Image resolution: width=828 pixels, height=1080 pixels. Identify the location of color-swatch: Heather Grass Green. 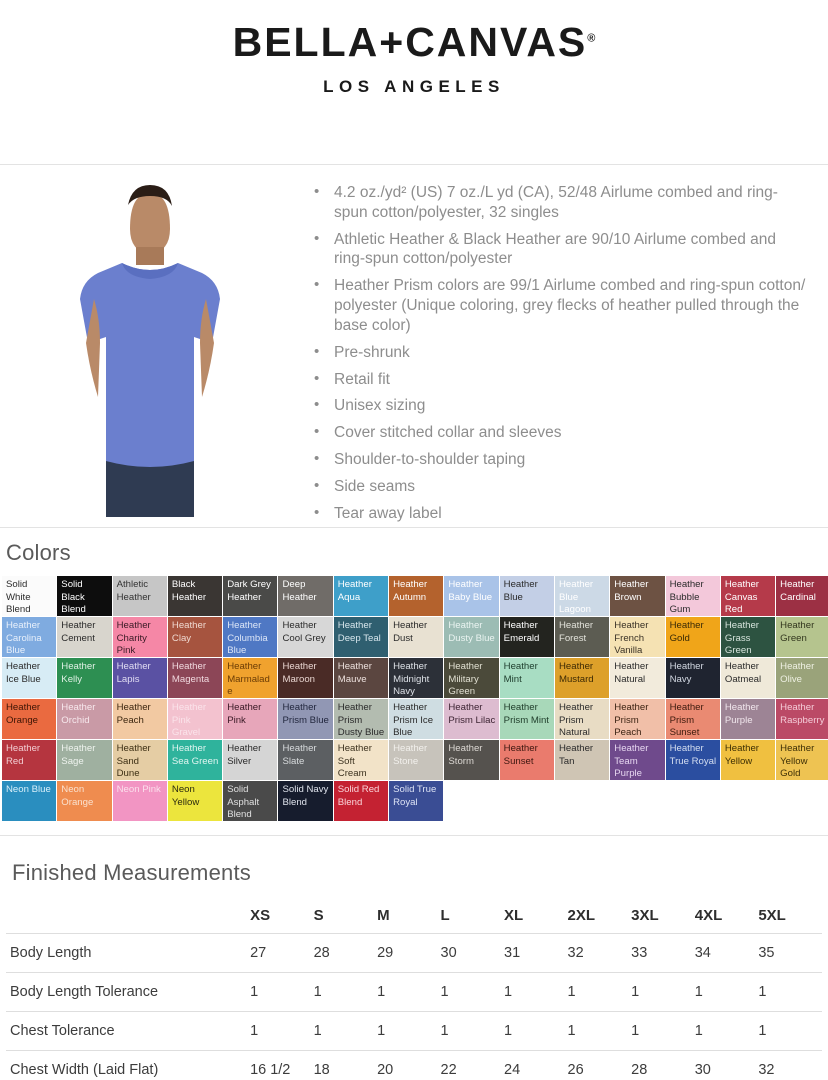
(748, 637).